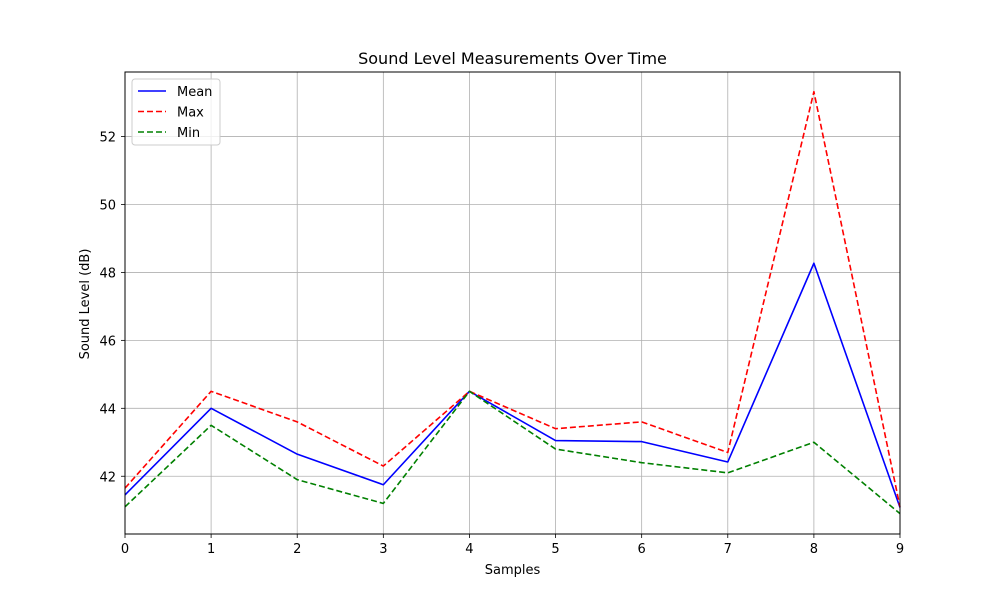 This screenshot has width=1000, height=600. Describe the element at coordinates (112, 308) in the screenshot. I see `y-axis-ticks: 42 44 46 48 50 52` at that location.